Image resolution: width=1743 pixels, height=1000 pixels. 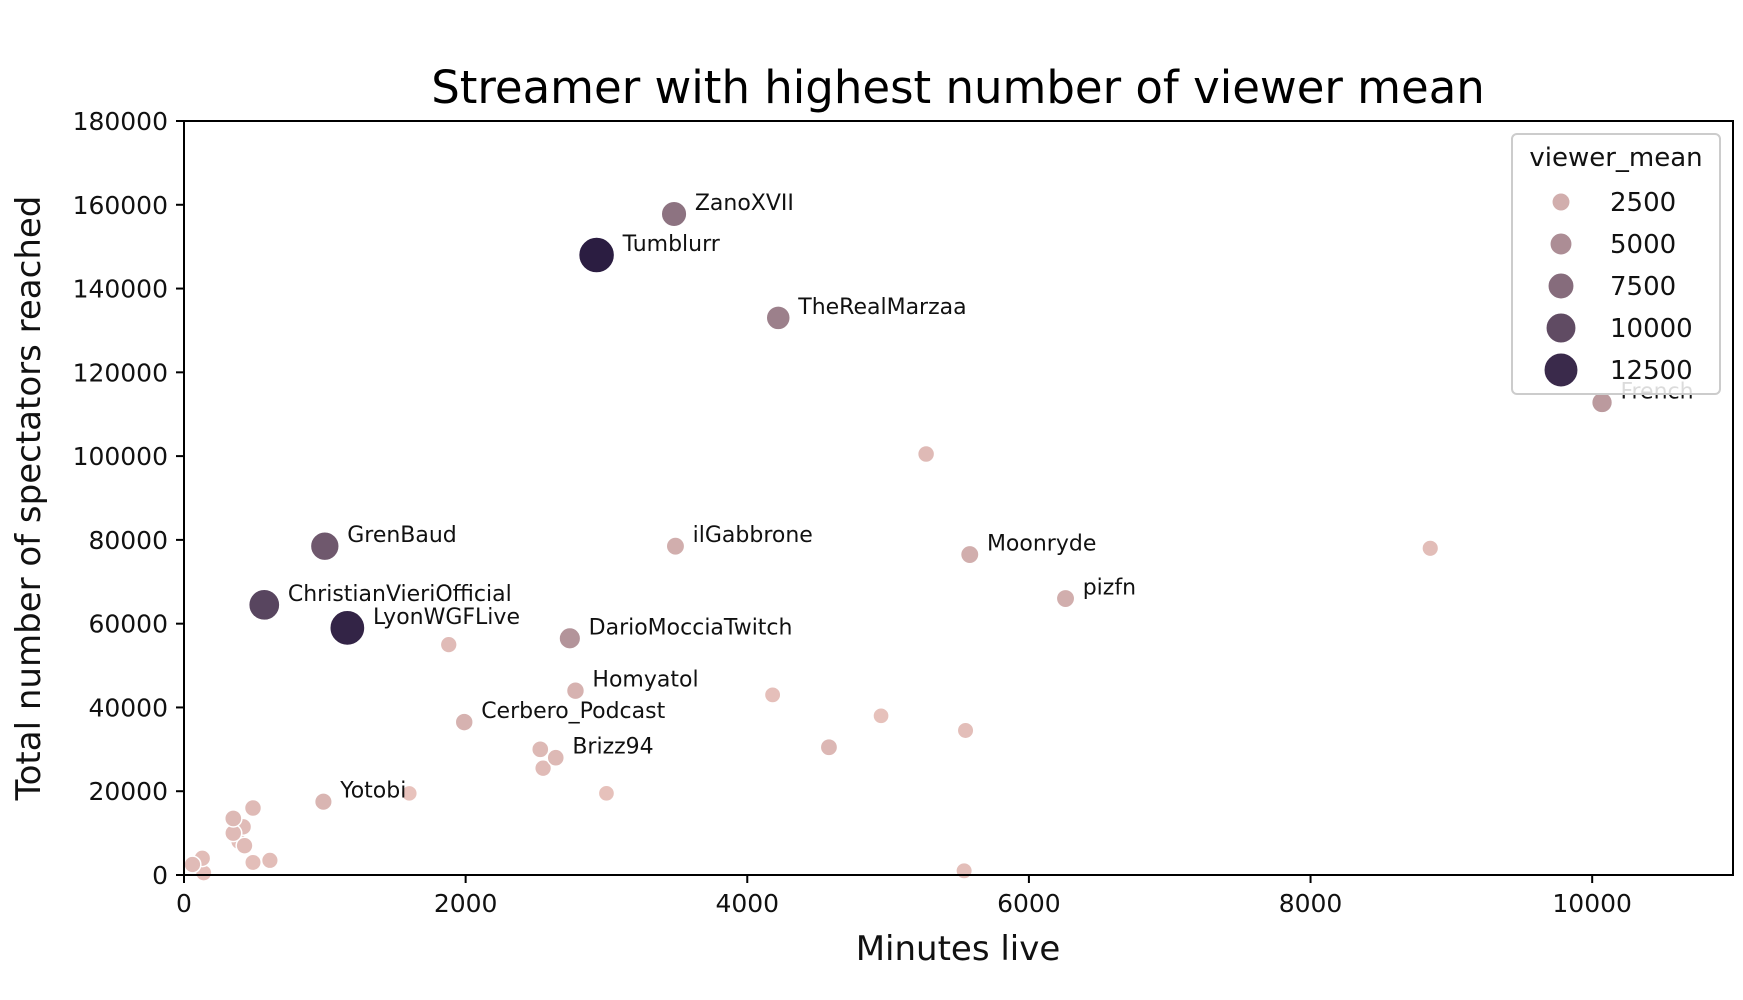 I want to click on x-tick-label: 10000, so click(x=1592, y=903).